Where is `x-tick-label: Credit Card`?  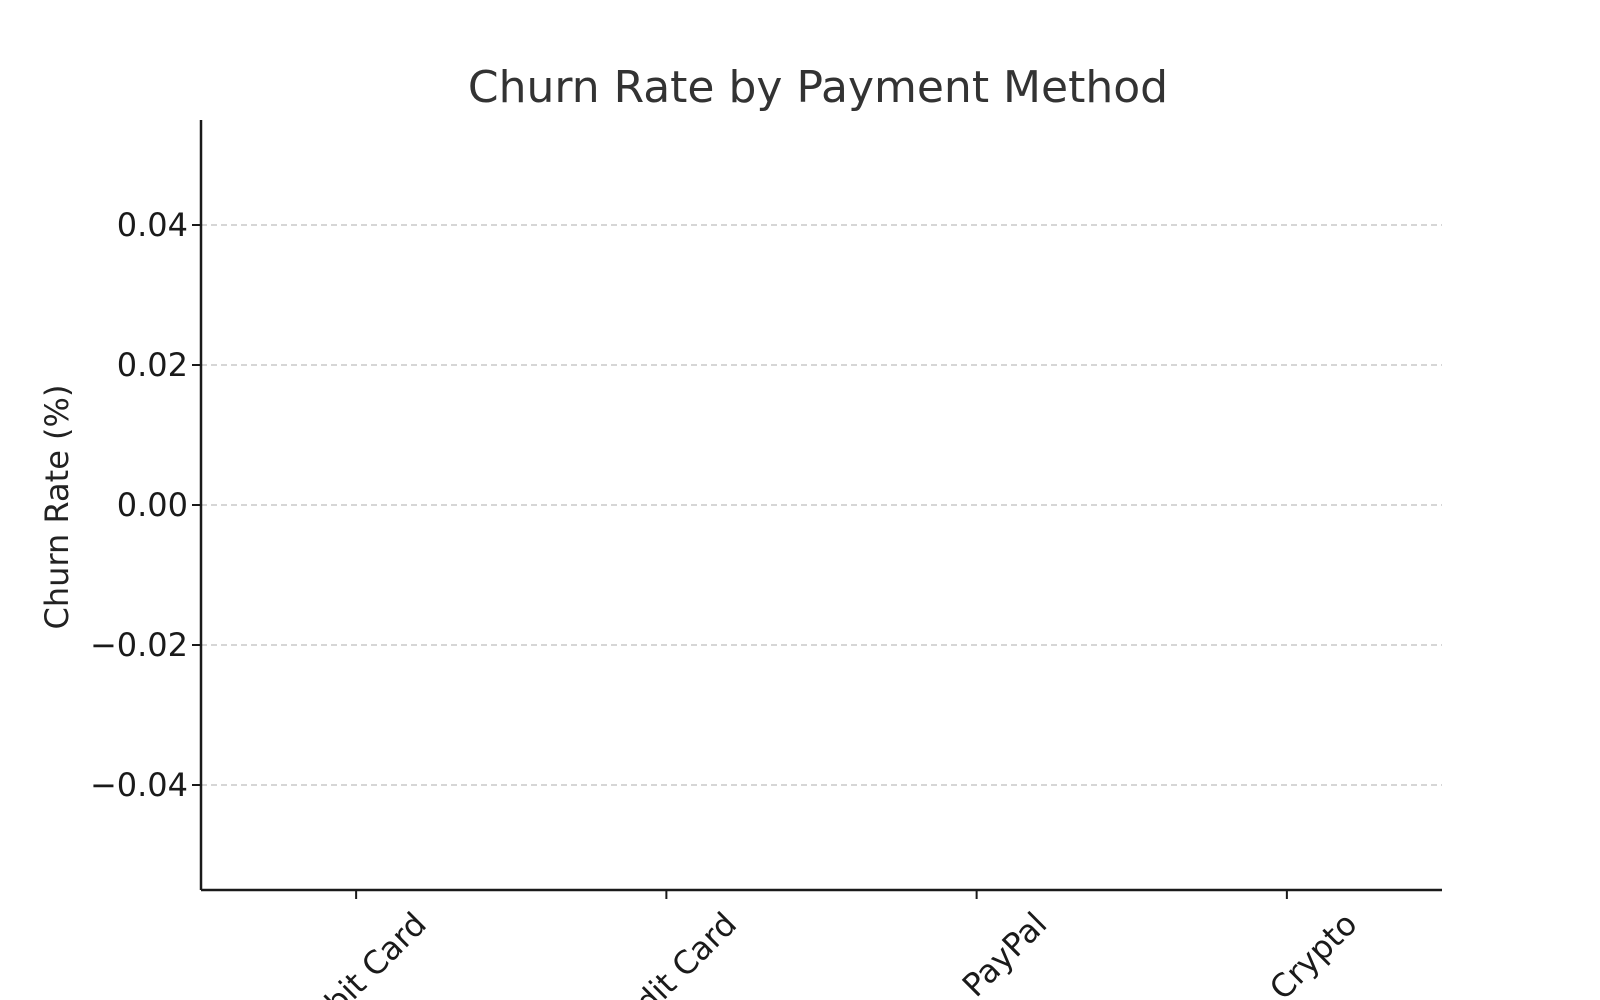 x-tick-label: Credit Card is located at coordinates (666, 952).